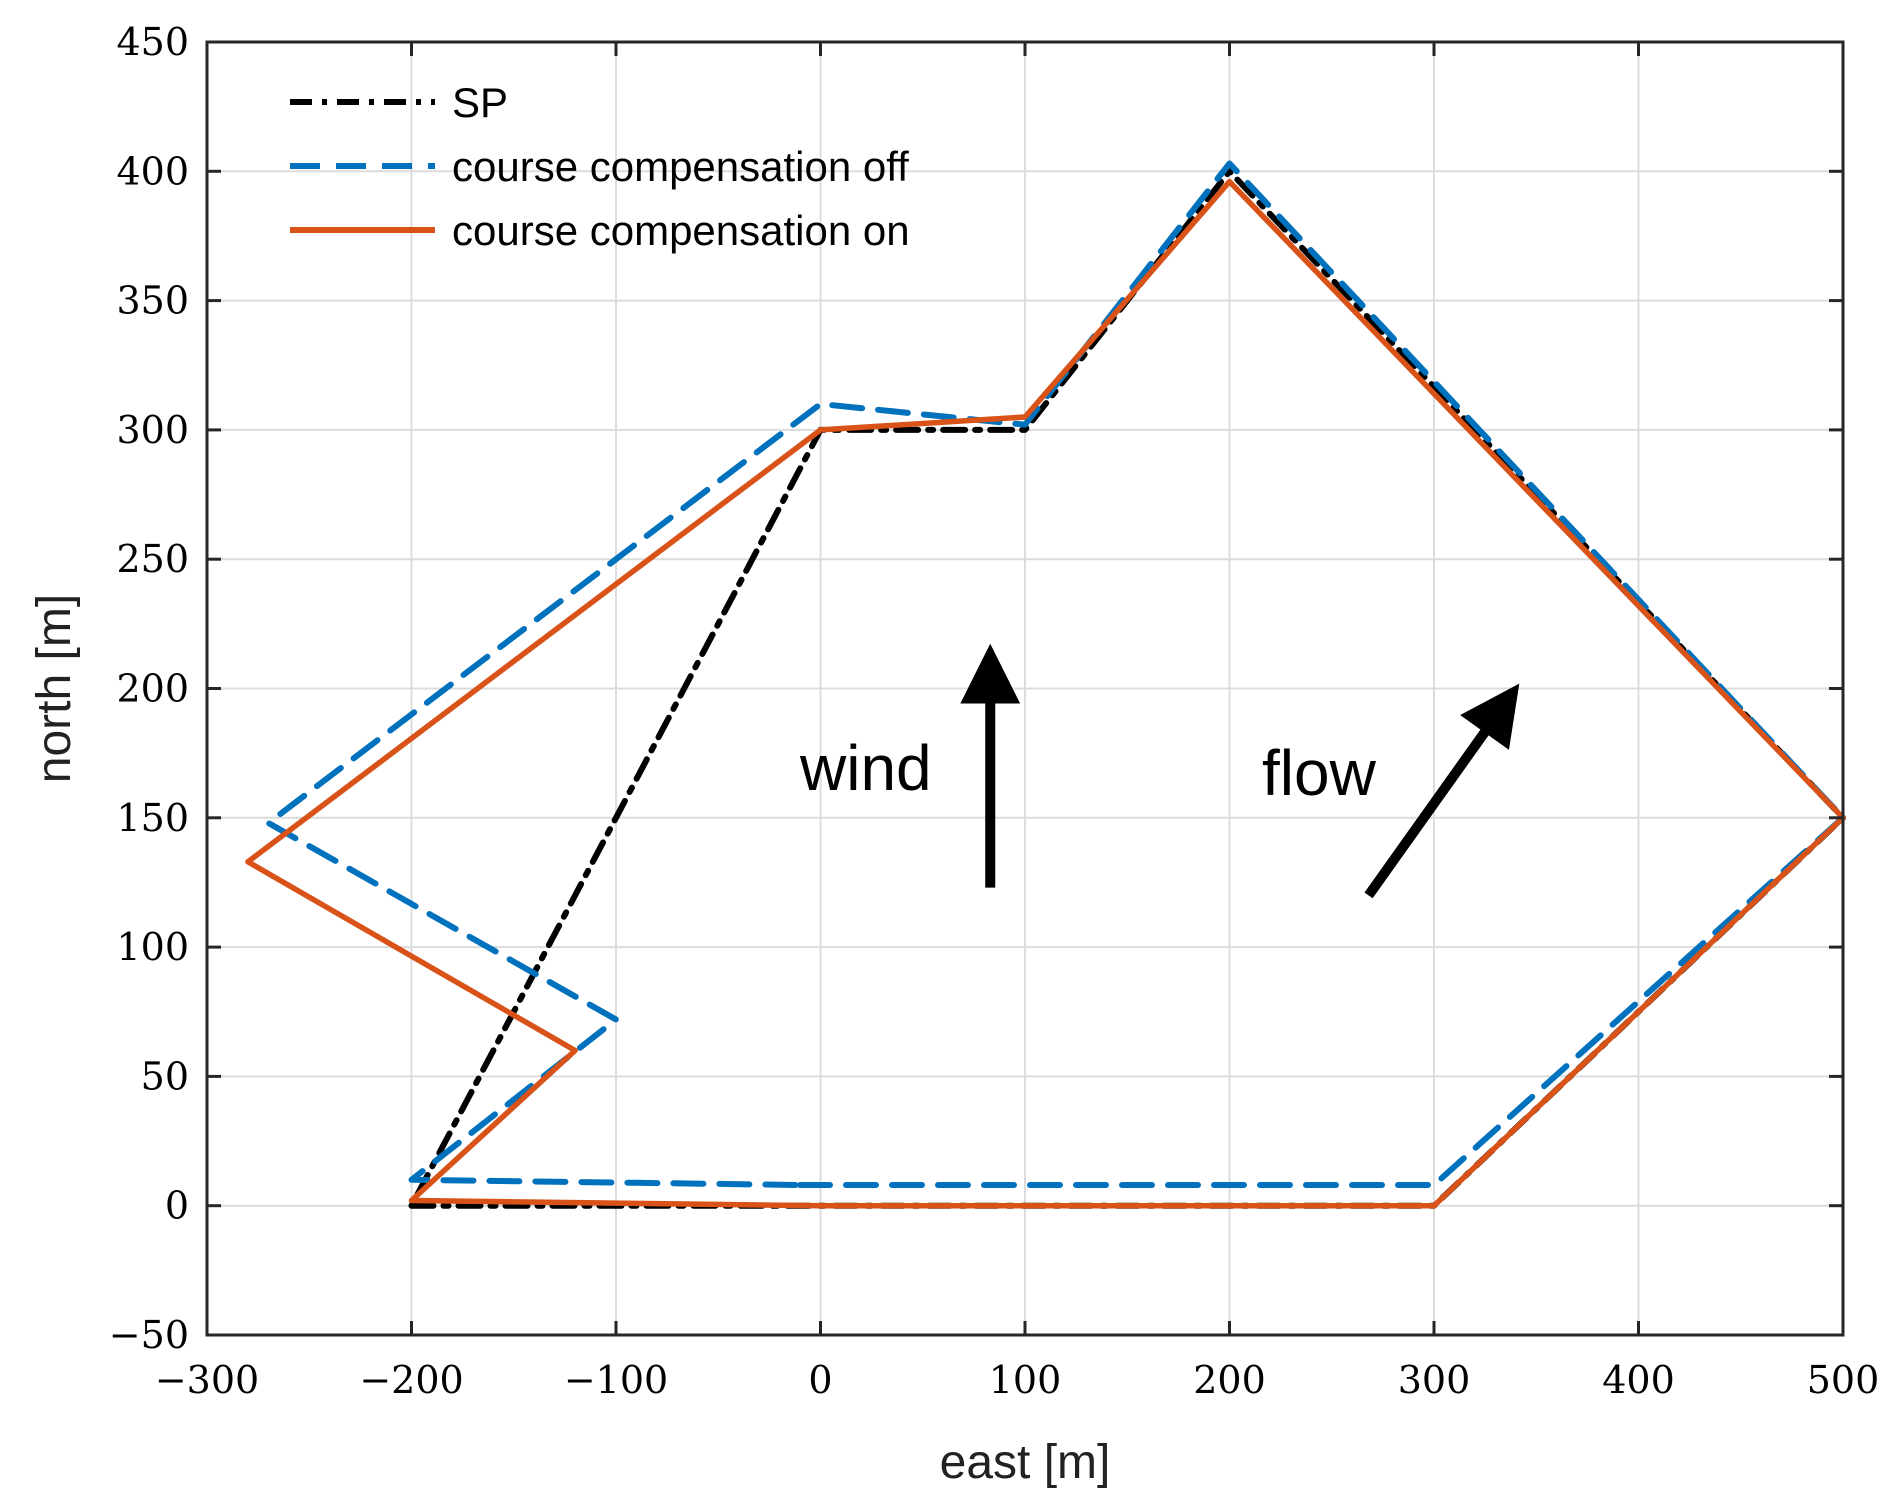 The width and height of the screenshot is (1882, 1503). What do you see at coordinates (1638, 1380) in the screenshot?
I see `x-tick-label: 400` at bounding box center [1638, 1380].